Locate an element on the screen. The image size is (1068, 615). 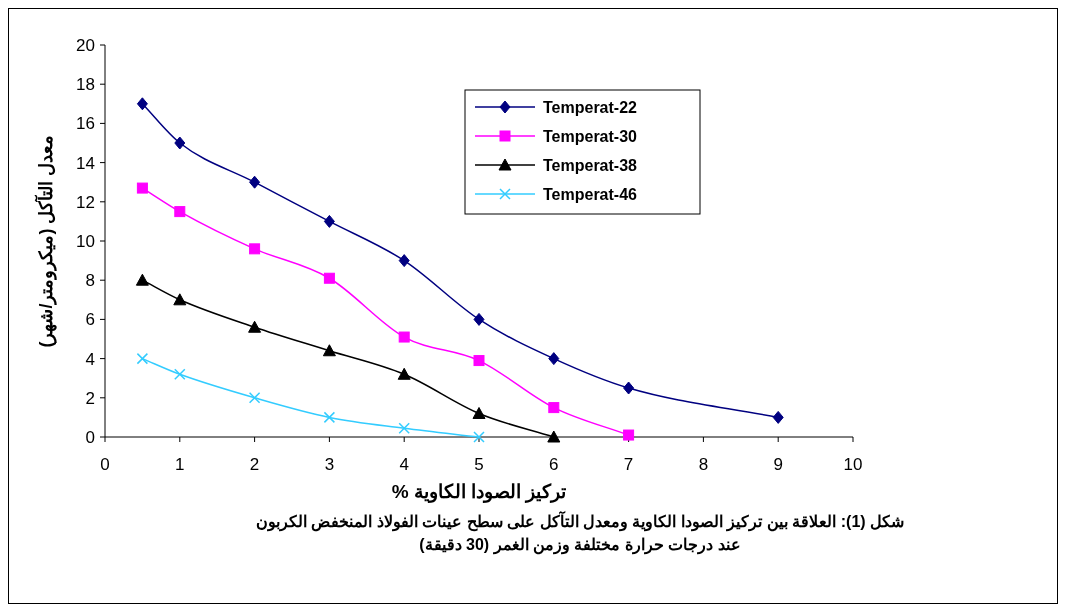
y-axis-title: معدل التآكل (ميكرومتر/شهر) is located at coordinates (45, 241).